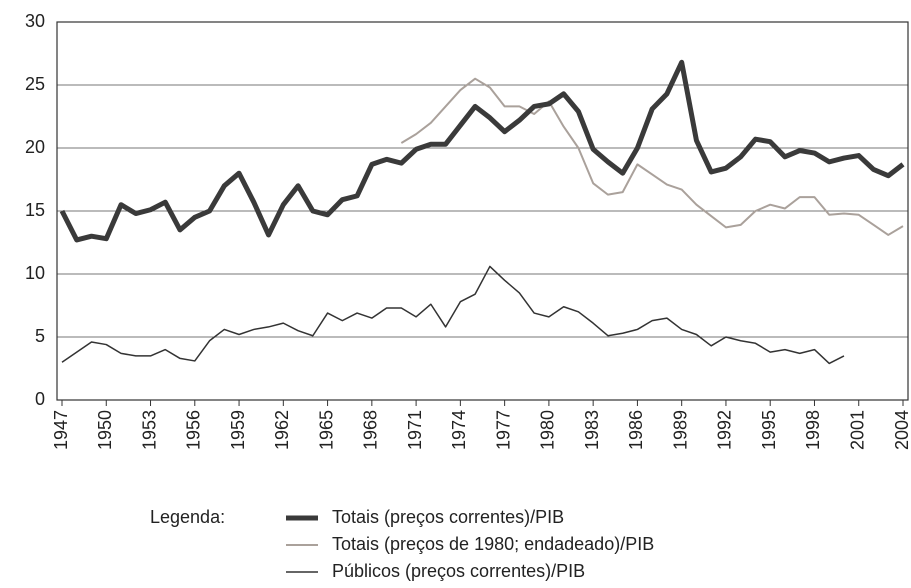  Describe the element at coordinates (35, 210) in the screenshot. I see `y-tick-label: 15` at that location.